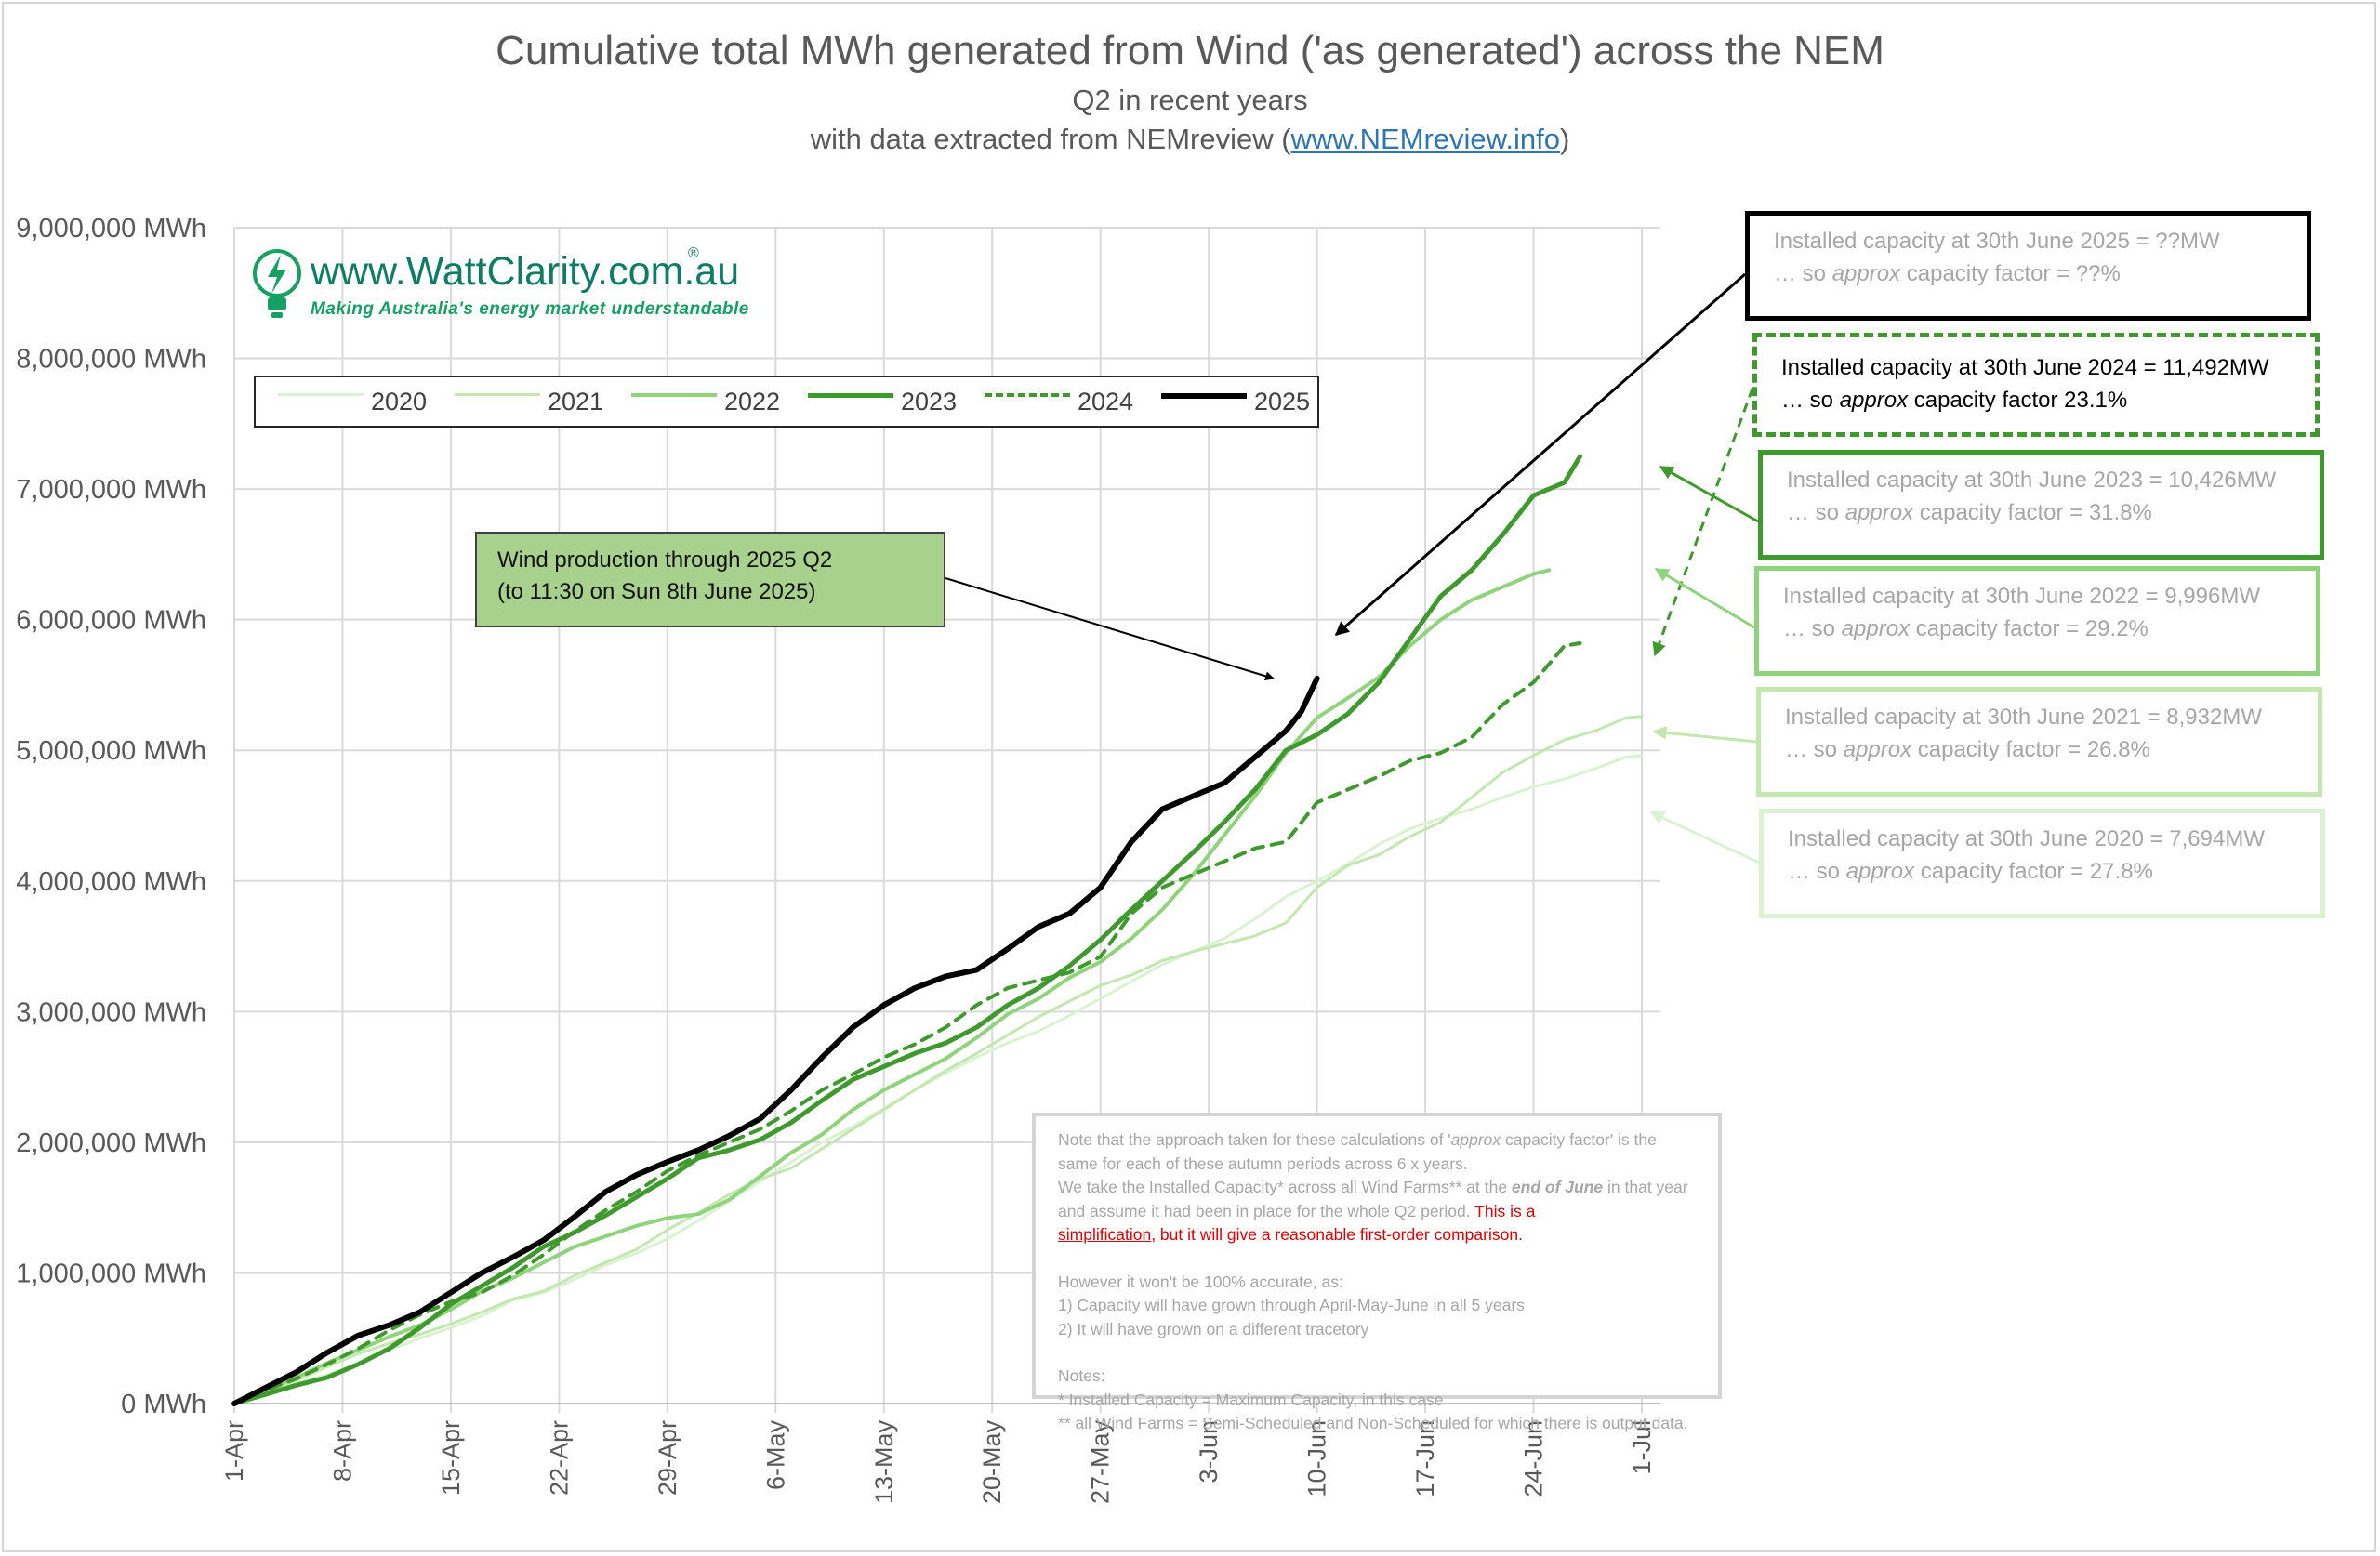 The image size is (2380, 1556). What do you see at coordinates (111, 1273) in the screenshot?
I see `y-tick-label: 1,000,000 MWh` at bounding box center [111, 1273].